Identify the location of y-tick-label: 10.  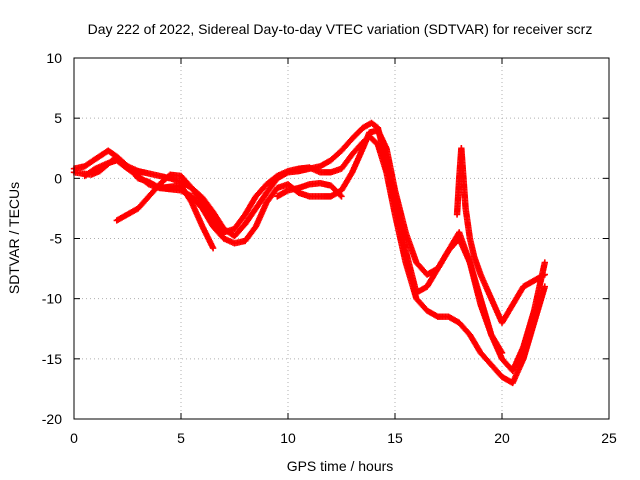
(54, 58).